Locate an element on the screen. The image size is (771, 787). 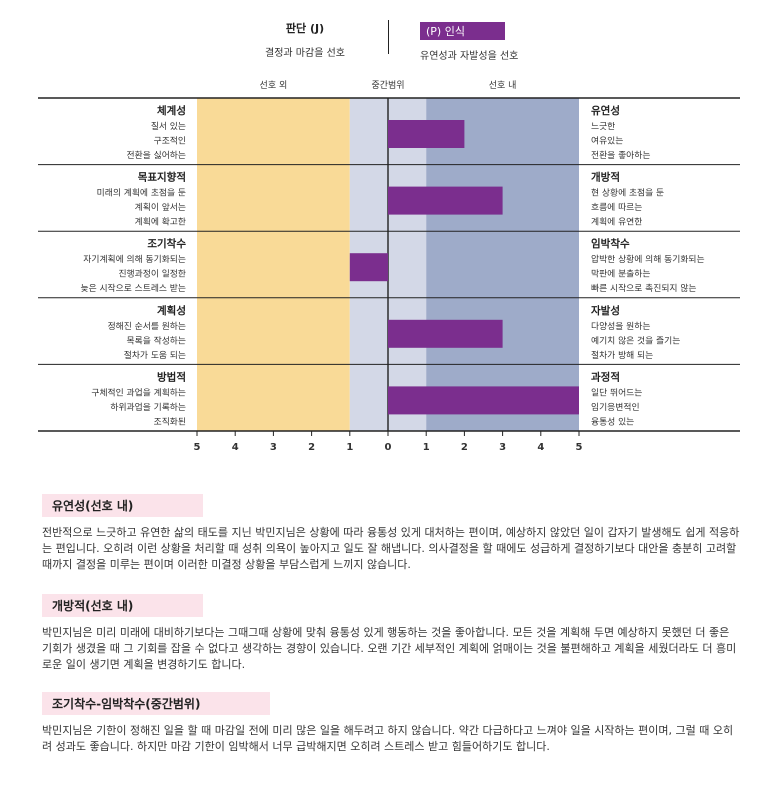
left-facet-desc: 미래의 계획에 초점을 둔 is located at coordinates (141, 193).